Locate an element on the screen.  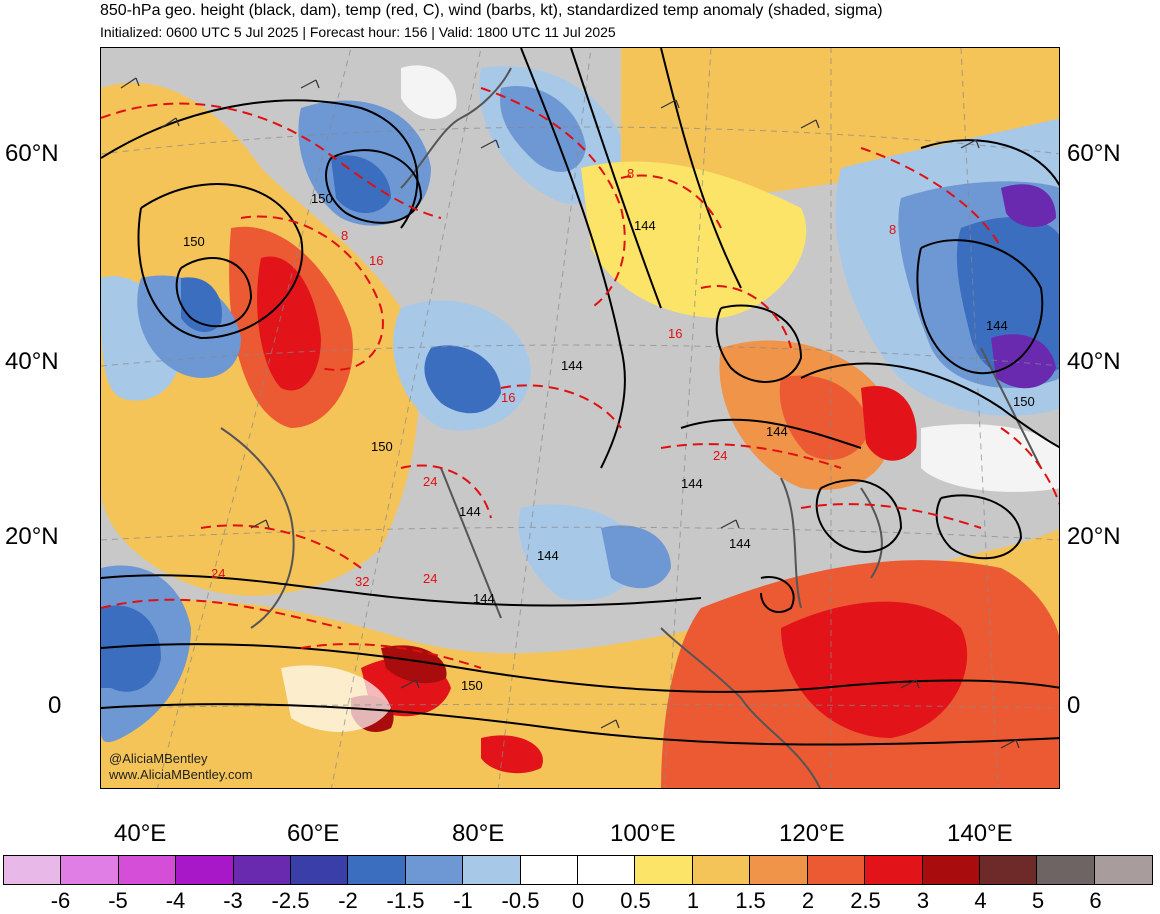
colorbar-label: 2 is located at coordinates (808, 900).